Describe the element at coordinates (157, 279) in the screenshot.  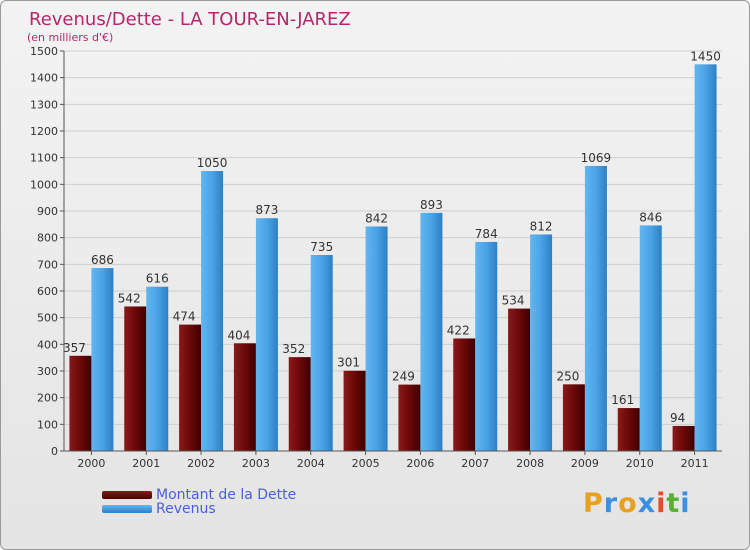
I see `data-label-revenus-2001: 616` at that location.